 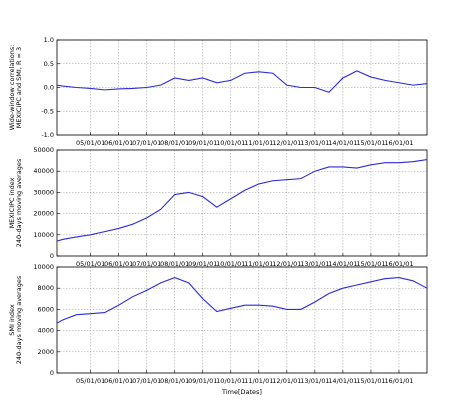 I want to click on y-tick-label: 40000, so click(x=43, y=171).